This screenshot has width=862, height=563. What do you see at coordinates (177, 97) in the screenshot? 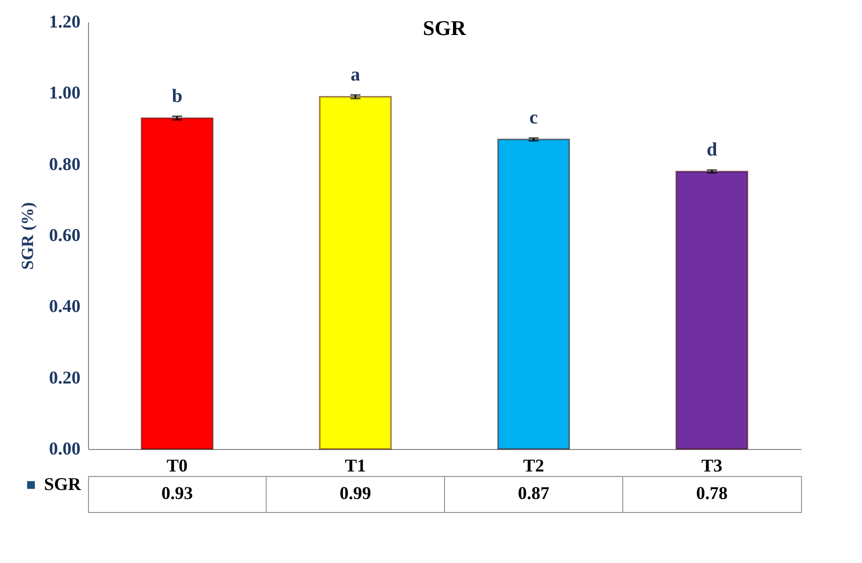
I see `annotation: b` at bounding box center [177, 97].